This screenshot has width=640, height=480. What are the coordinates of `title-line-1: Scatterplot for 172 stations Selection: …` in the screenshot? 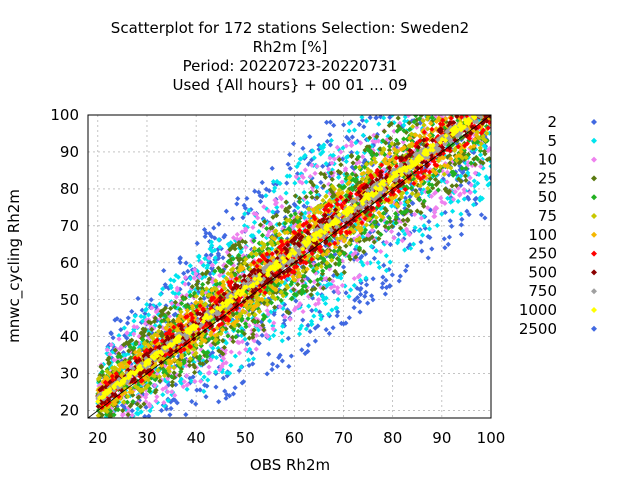 It's located at (290, 28).